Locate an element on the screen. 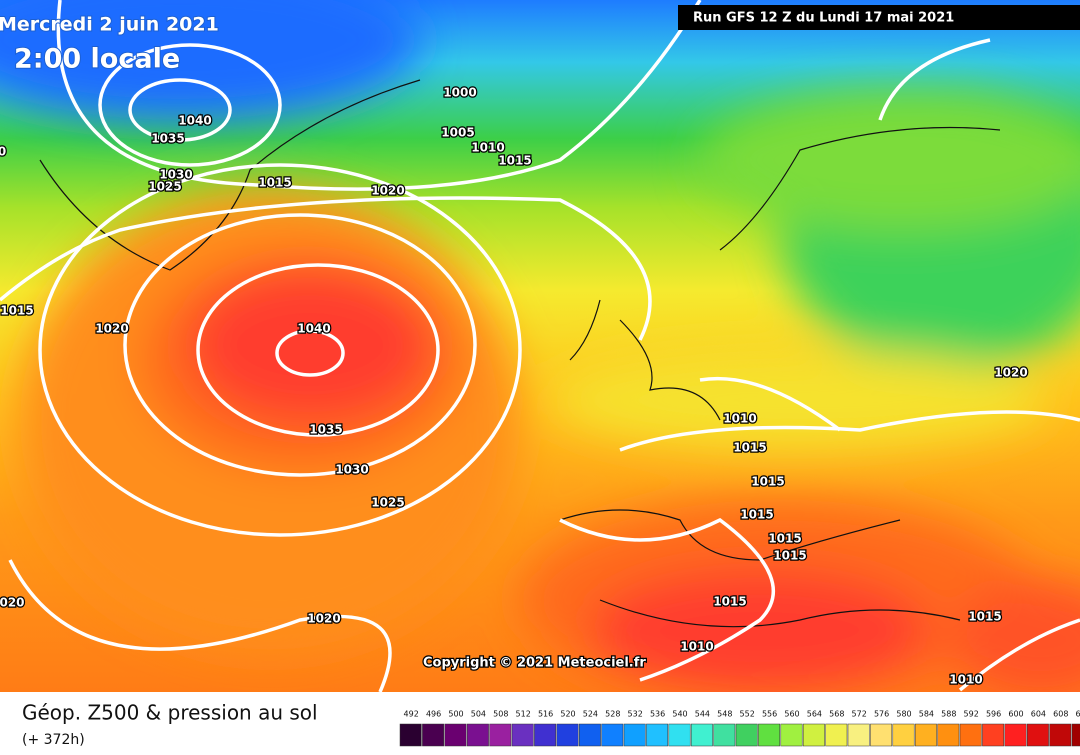  scale-label: 576 is located at coordinates (881, 714).